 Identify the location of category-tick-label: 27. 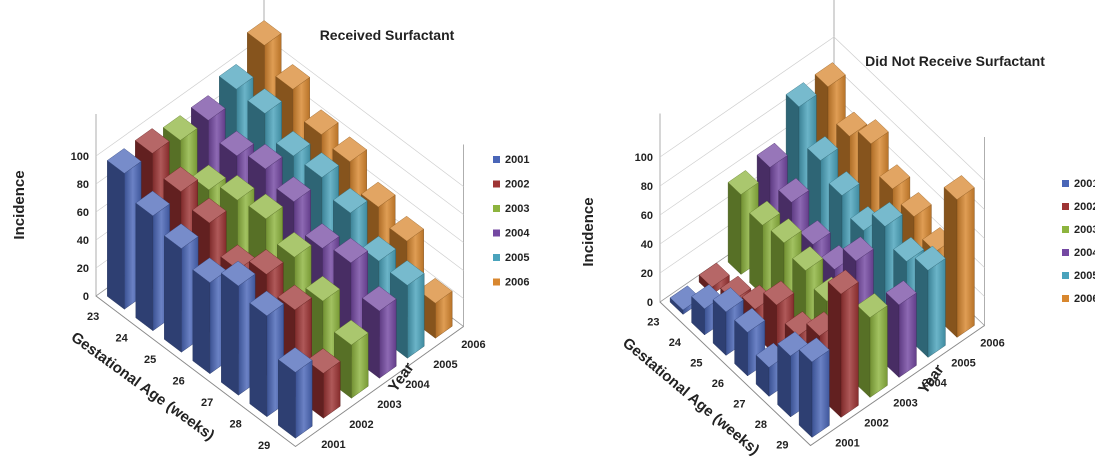
(739, 404).